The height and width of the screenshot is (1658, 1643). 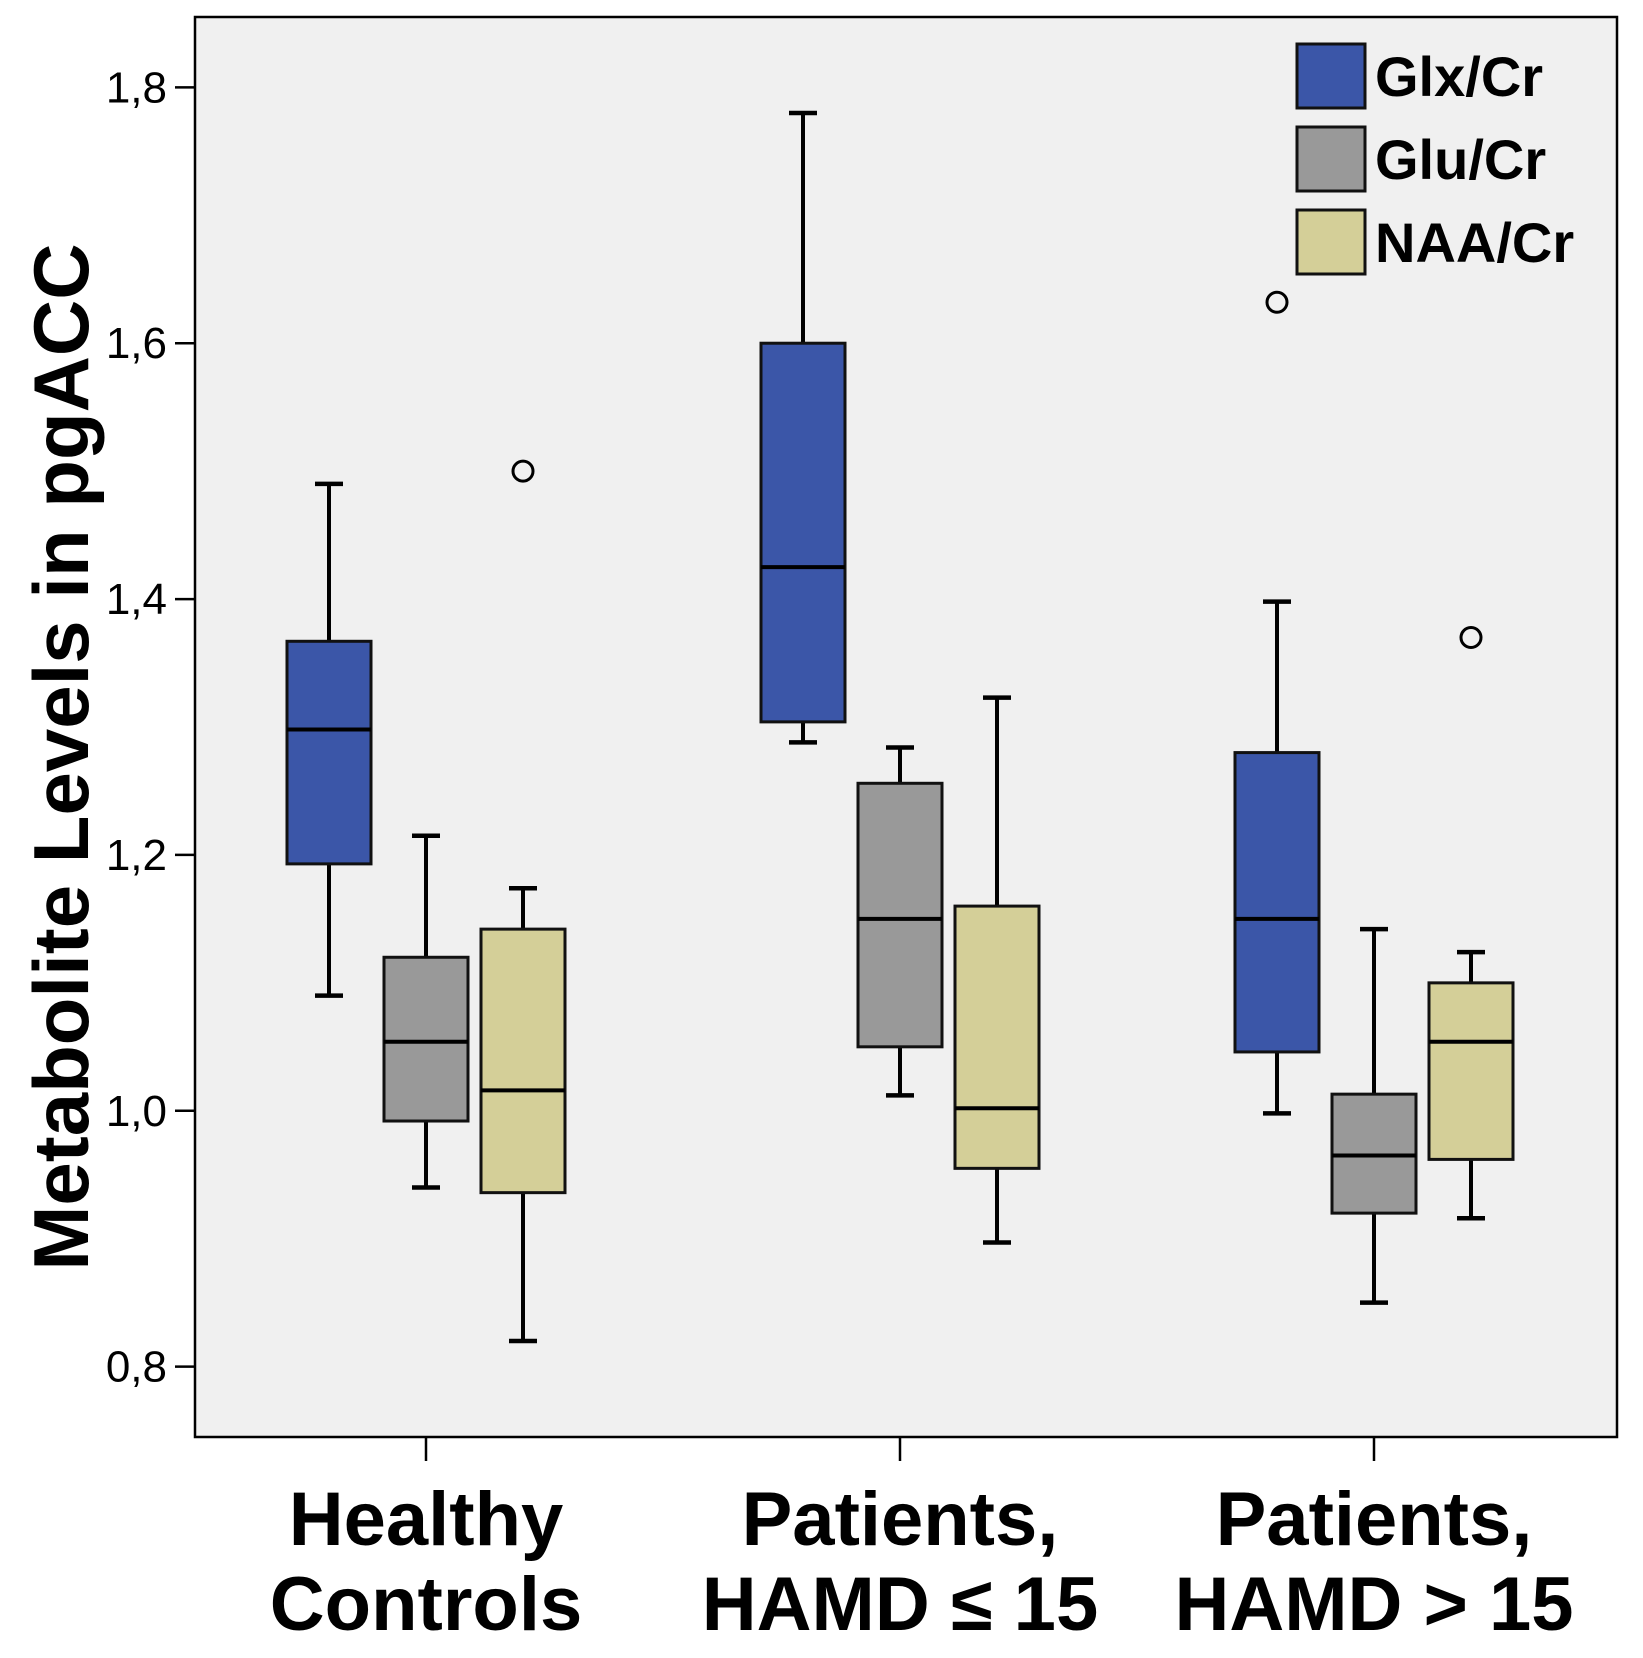 I want to click on x-tick-label: Healthy, so click(x=426, y=1519).